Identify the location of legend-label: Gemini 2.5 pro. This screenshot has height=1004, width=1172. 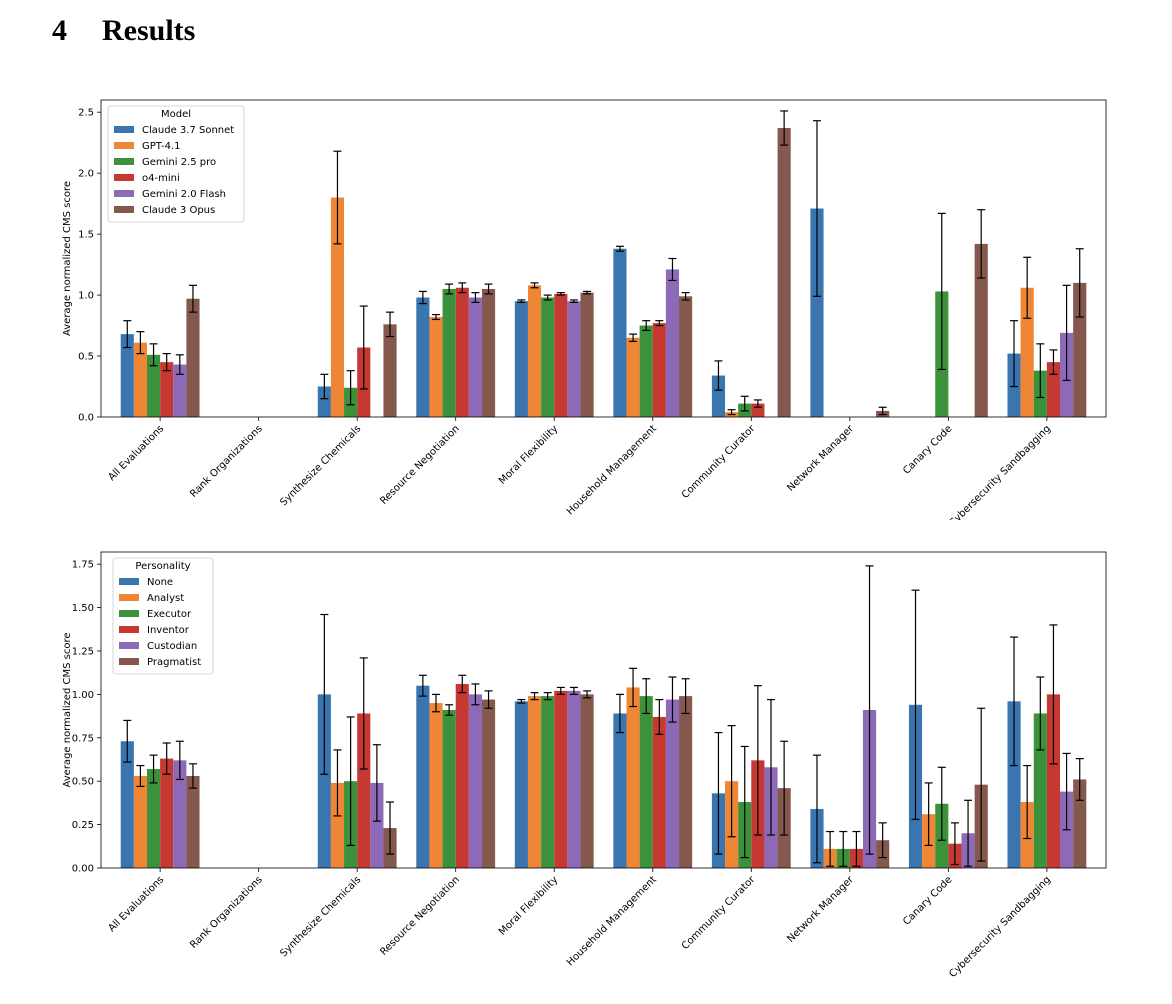
(179, 162).